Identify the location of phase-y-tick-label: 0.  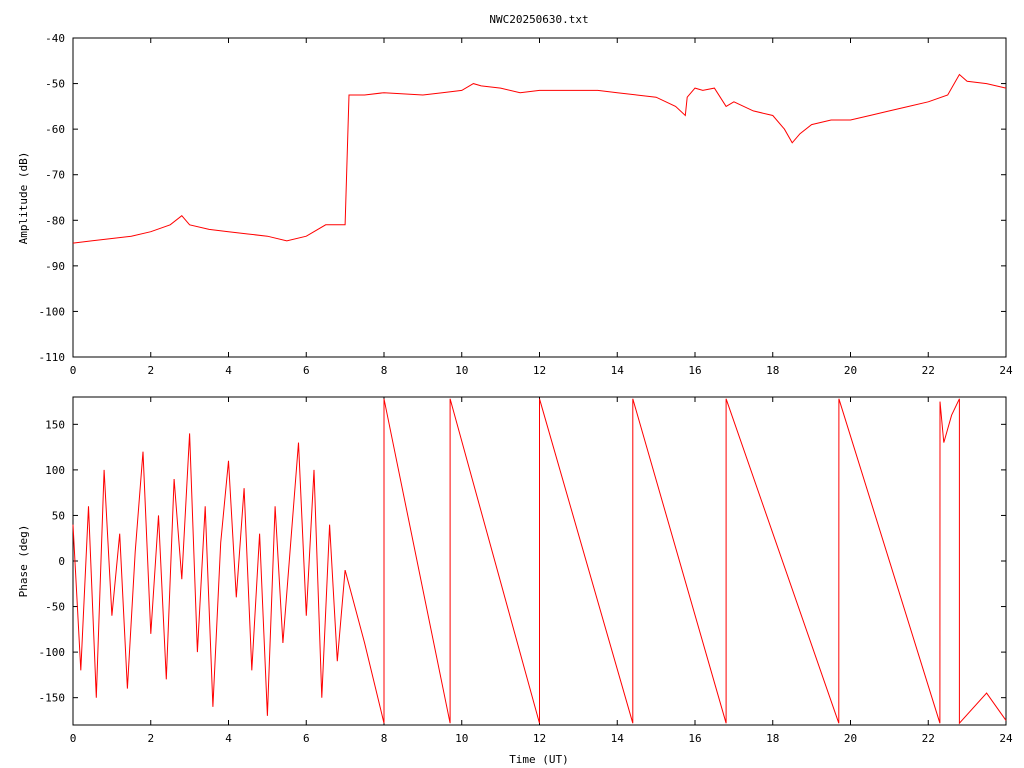
(61, 561).